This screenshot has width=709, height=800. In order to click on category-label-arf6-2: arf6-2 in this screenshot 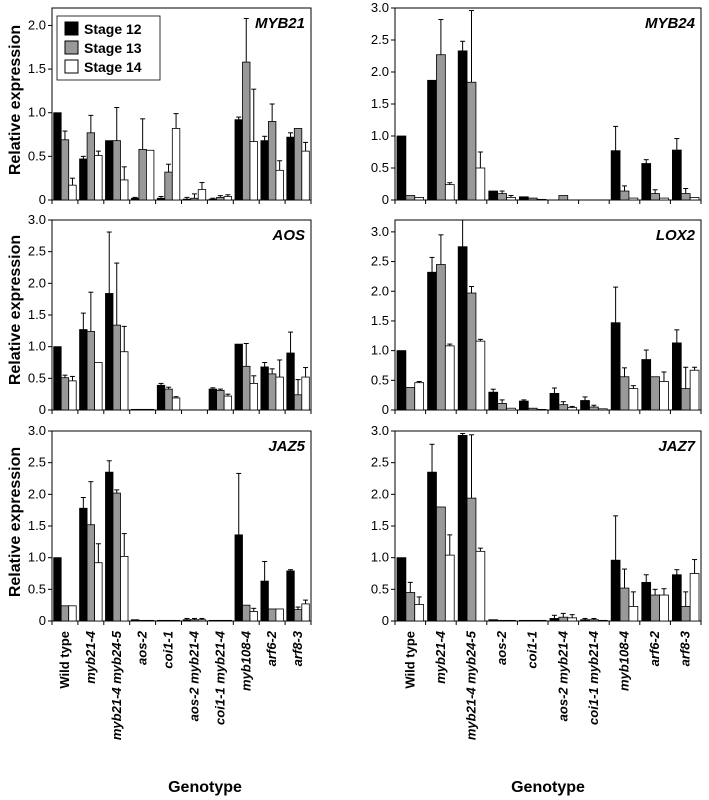, I will do `click(271, 648)`.